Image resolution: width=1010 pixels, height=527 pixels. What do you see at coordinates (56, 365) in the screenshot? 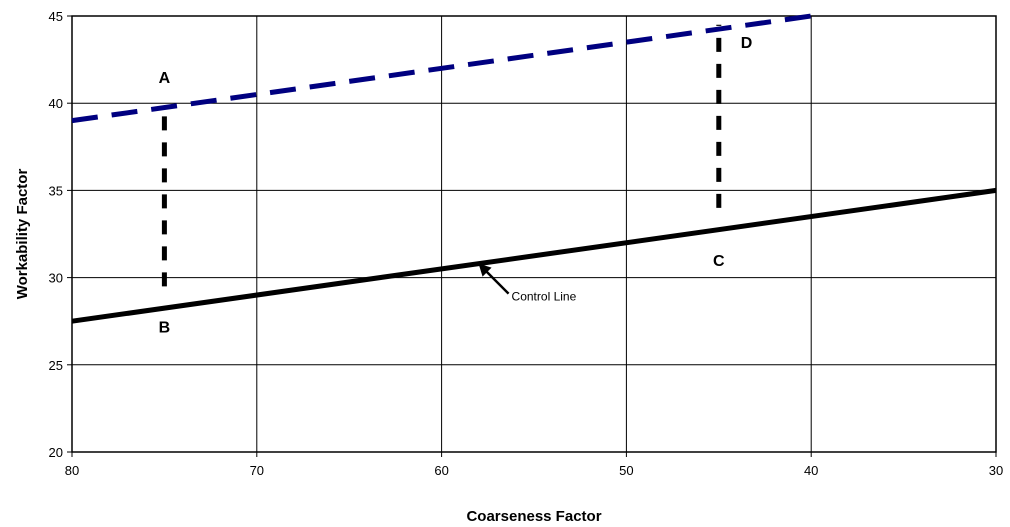
I see `y-tick-label: 25` at bounding box center [56, 365].